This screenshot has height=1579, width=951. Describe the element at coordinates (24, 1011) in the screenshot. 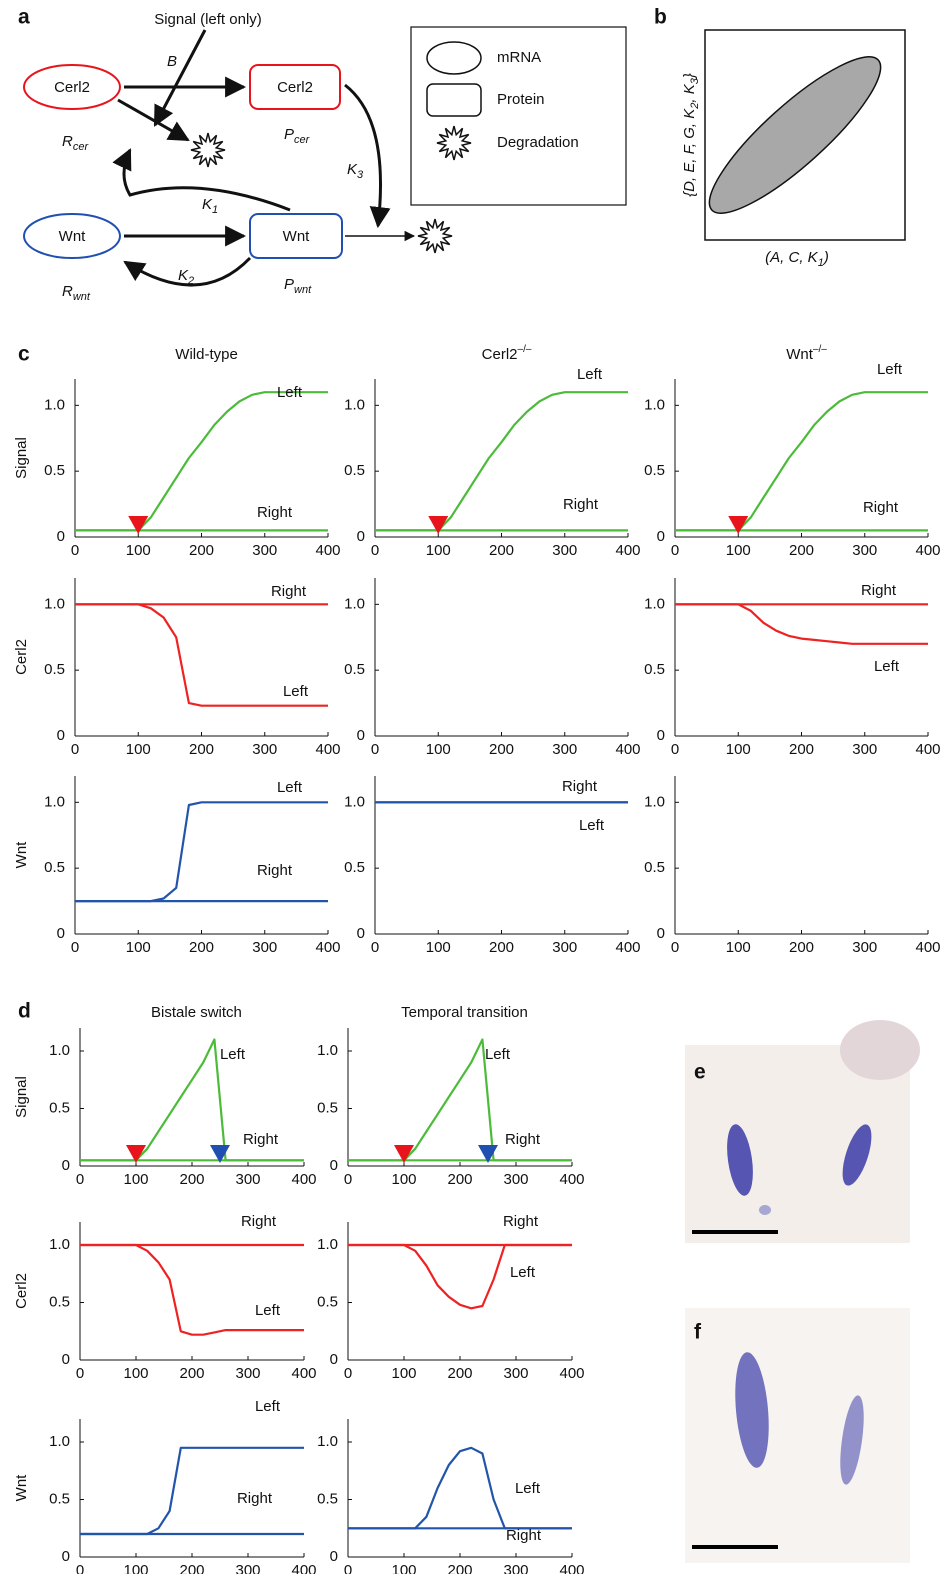

I see `panel-label: d` at that location.